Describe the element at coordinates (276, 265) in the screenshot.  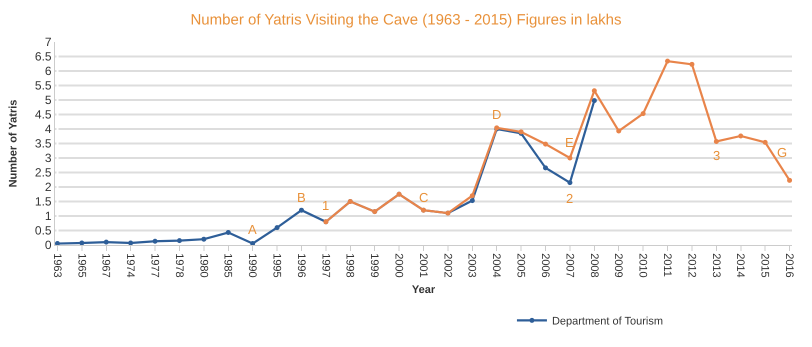
I see `x-tick-label: 1995` at that location.